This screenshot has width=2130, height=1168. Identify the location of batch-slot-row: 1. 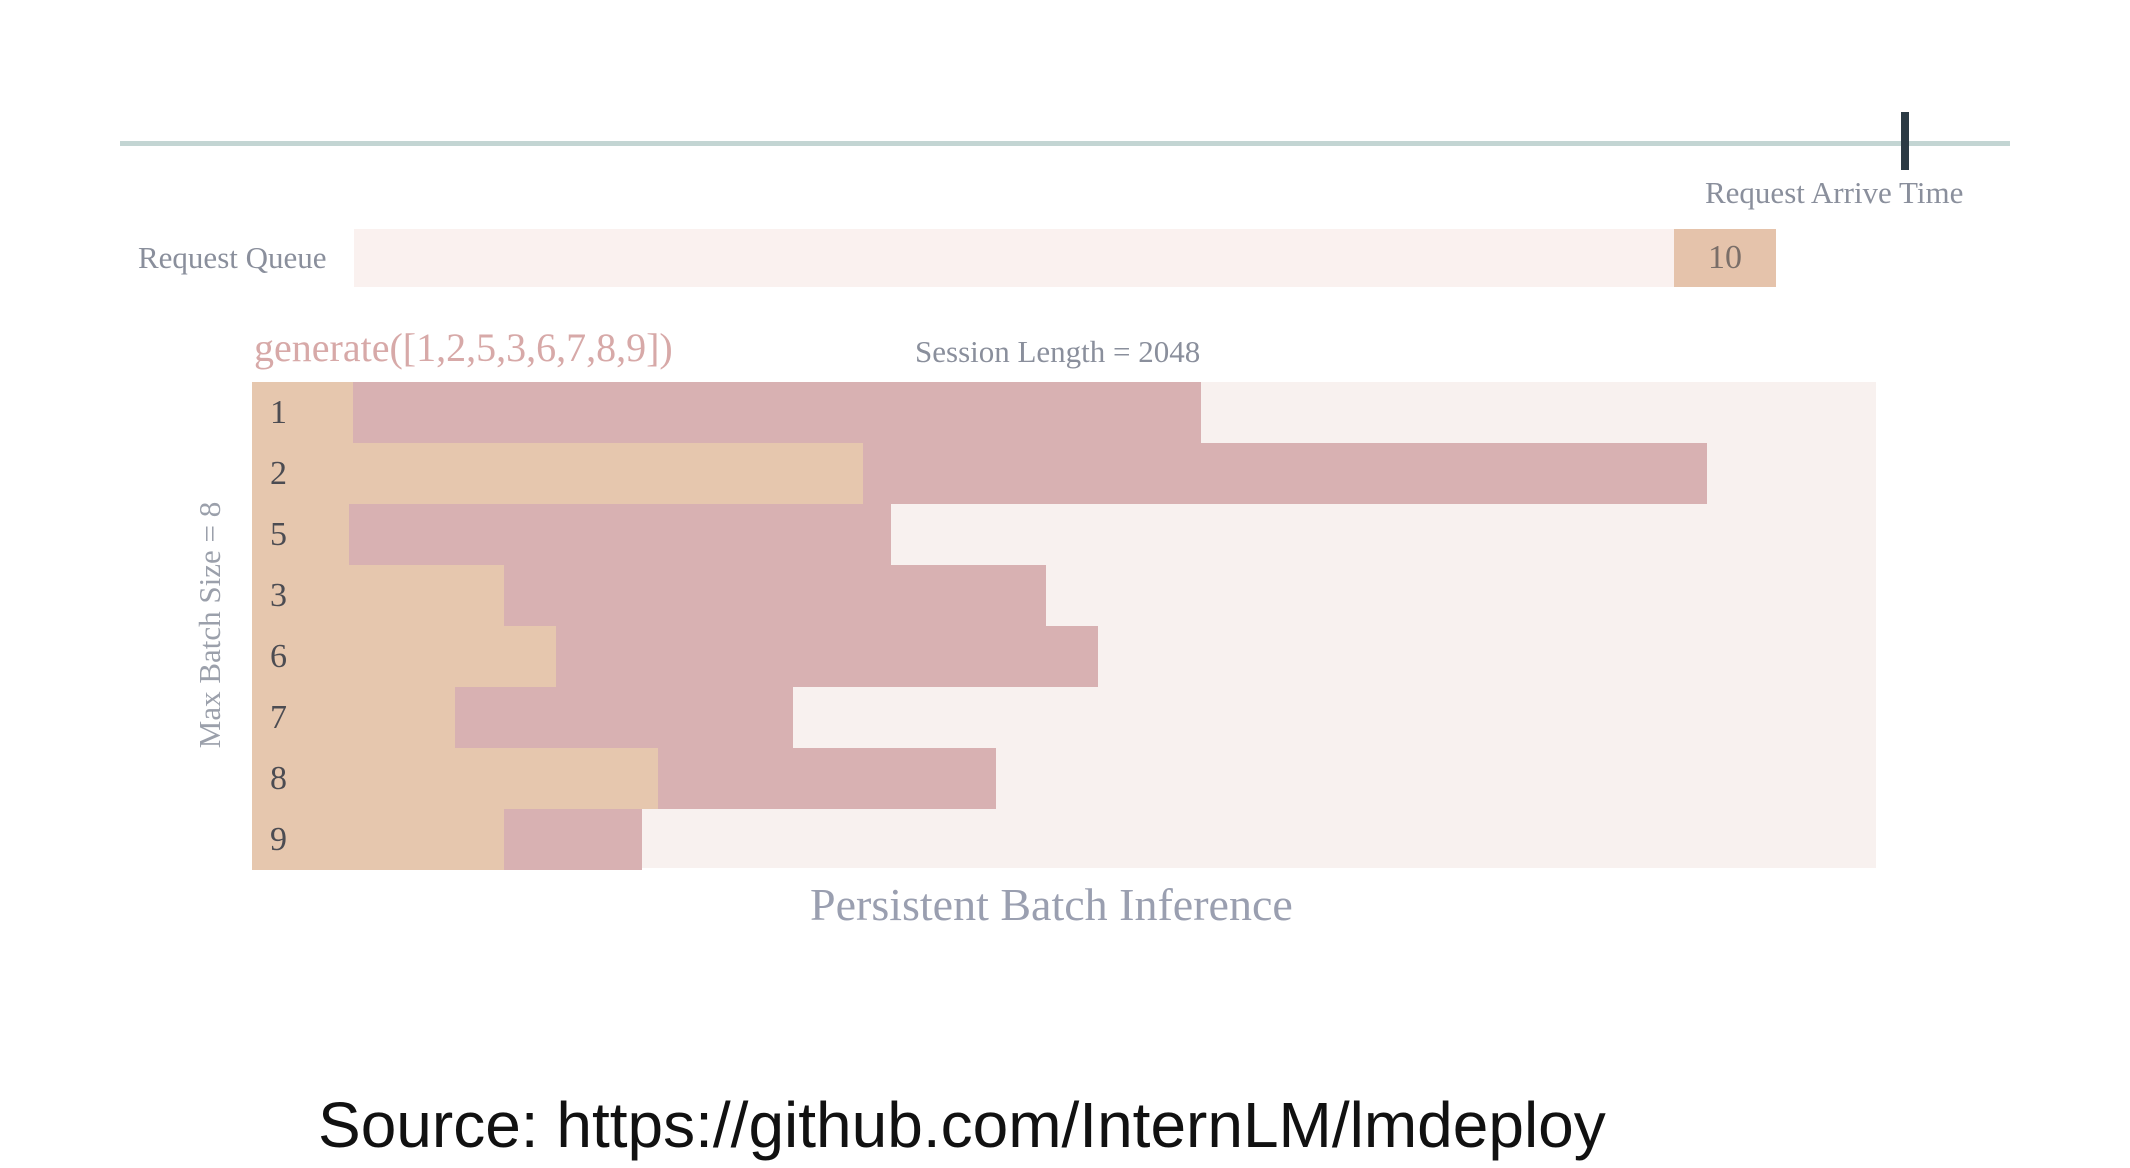
(1064, 412).